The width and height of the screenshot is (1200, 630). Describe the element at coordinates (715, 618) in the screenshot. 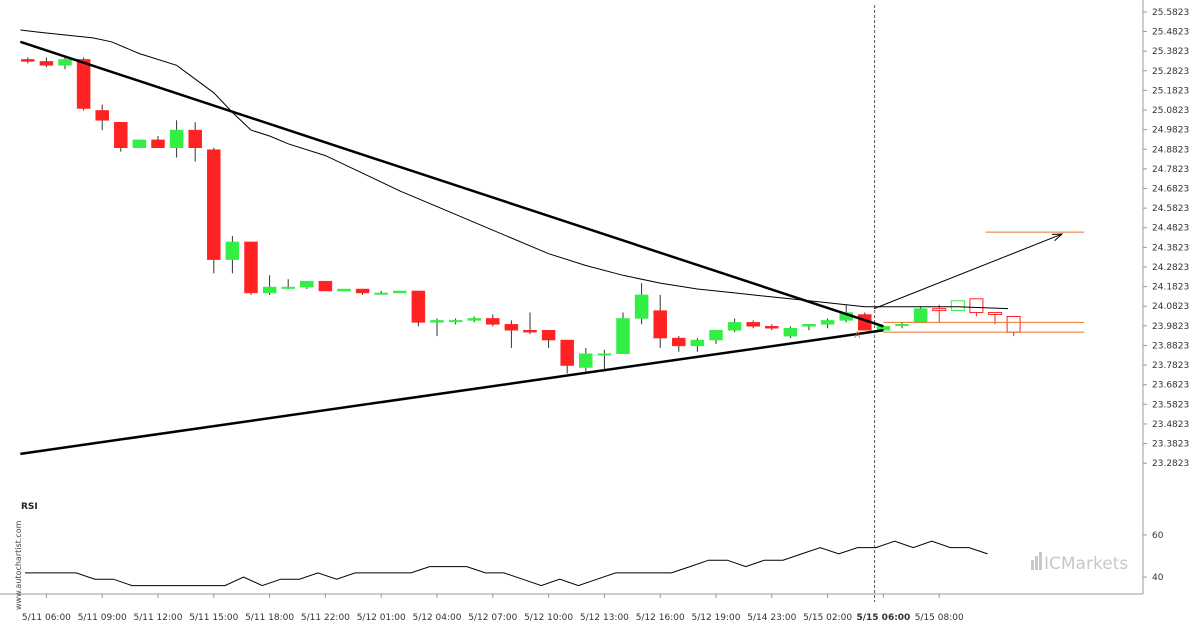

I see `time-tick-label: 5/12 19:00` at that location.